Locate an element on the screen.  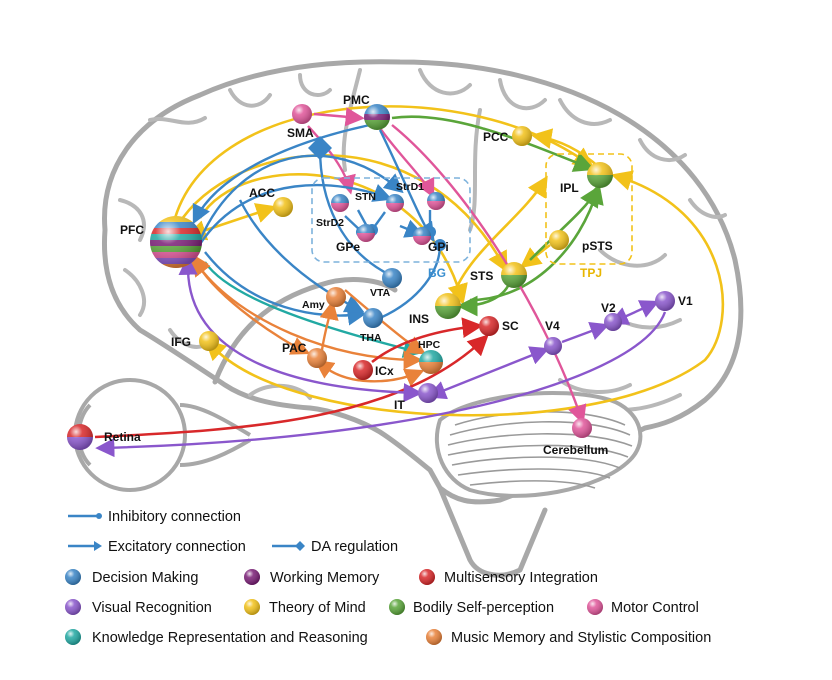
bg-box is located at coordinates (391, 220).